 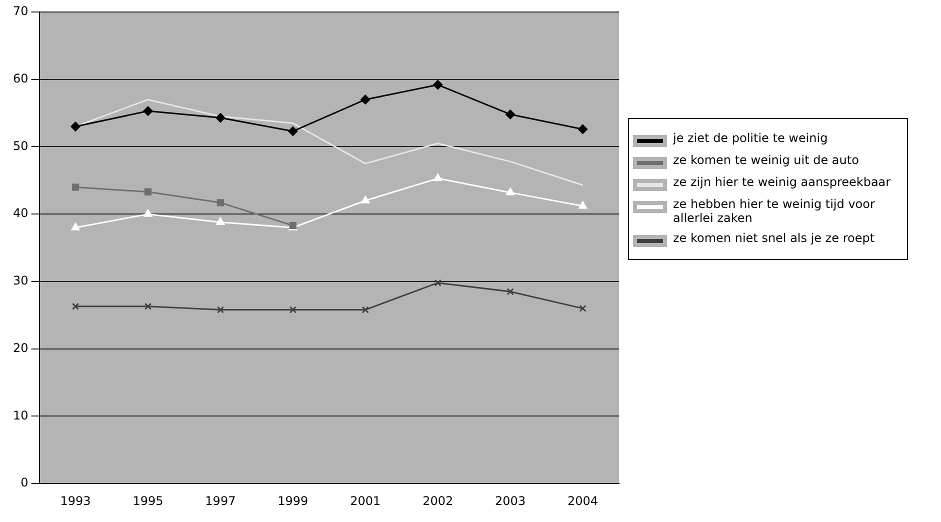 I want to click on y-tick-label: 20, so click(x=20, y=347).